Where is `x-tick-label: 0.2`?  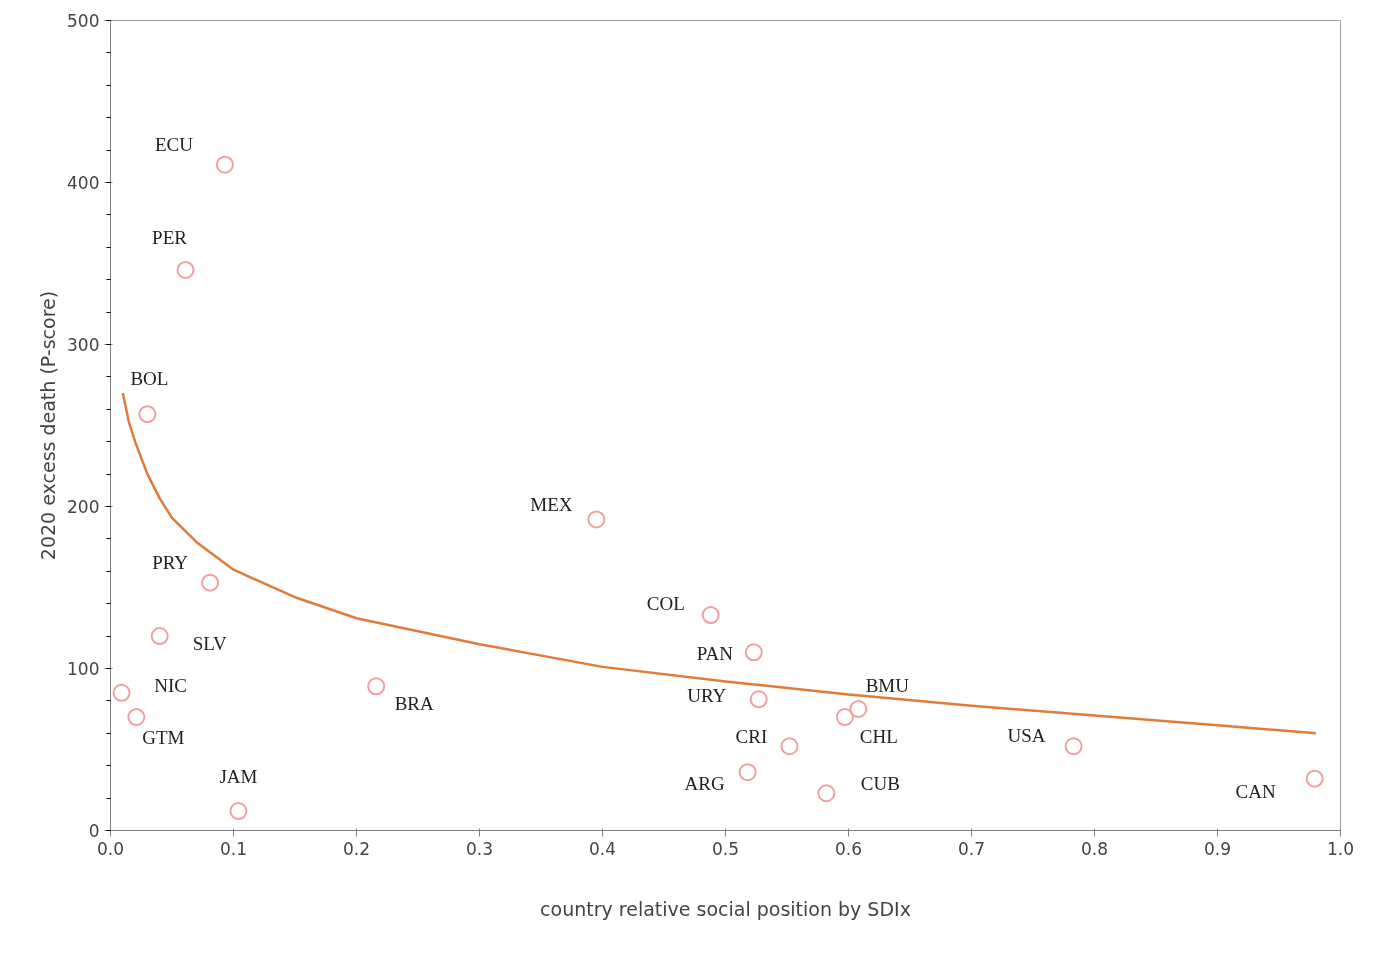
x-tick-label: 0.2 is located at coordinates (356, 848).